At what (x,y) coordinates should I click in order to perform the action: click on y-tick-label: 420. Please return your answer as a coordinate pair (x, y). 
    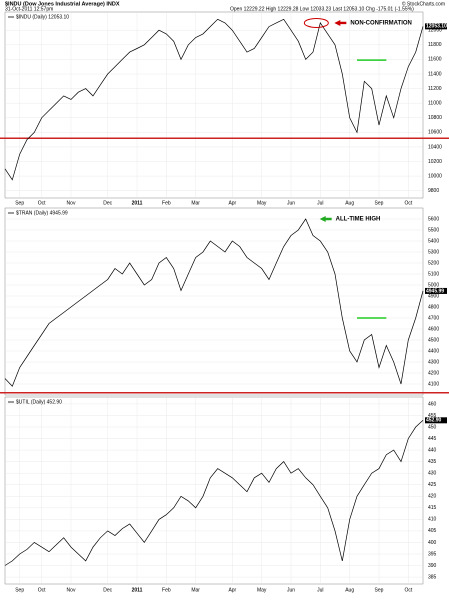
    Looking at the image, I should click on (432, 497).